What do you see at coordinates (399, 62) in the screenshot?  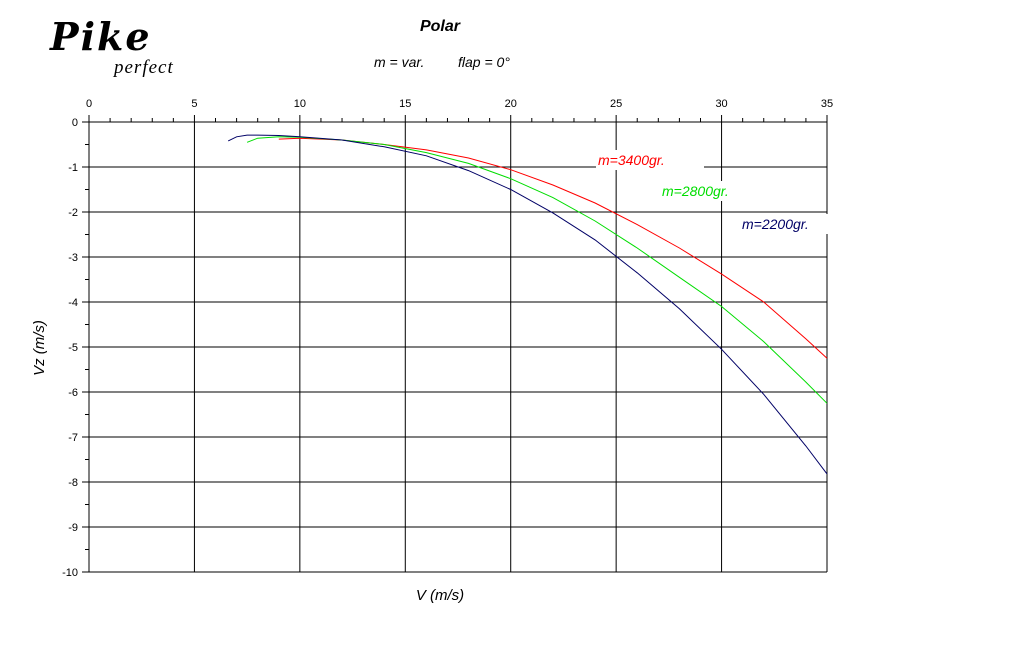 I see `subtitle-mass: m = var.` at bounding box center [399, 62].